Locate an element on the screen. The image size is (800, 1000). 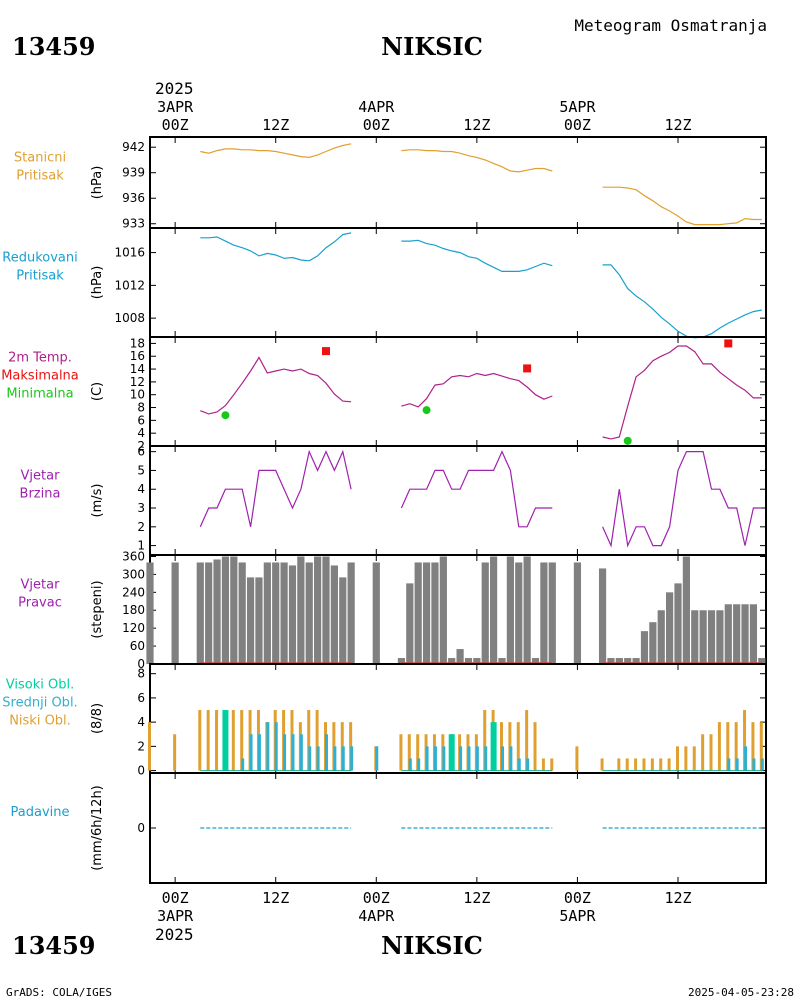
y-tick-label: 360 is located at coordinates (133, 556).